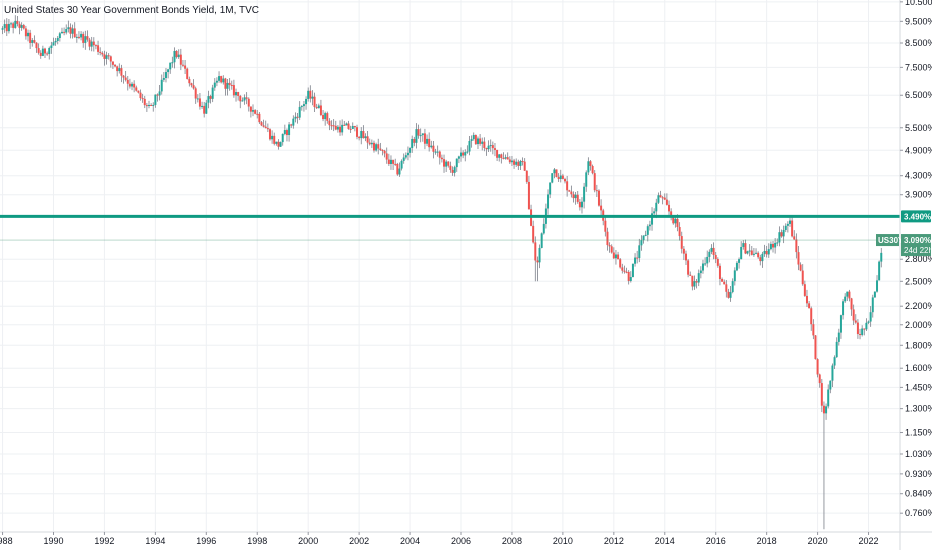 The height and width of the screenshot is (555, 932). What do you see at coordinates (918, 409) in the screenshot?
I see `y-tick-label: 1.300%` at bounding box center [918, 409].